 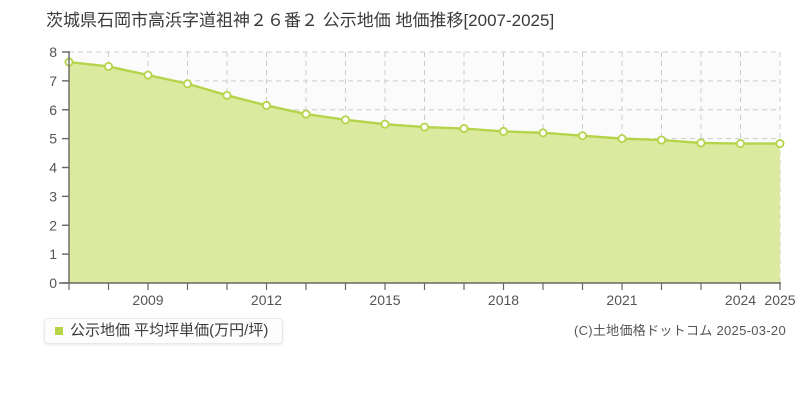 I want to click on y-axis-tick-label: 6, so click(x=53, y=110).